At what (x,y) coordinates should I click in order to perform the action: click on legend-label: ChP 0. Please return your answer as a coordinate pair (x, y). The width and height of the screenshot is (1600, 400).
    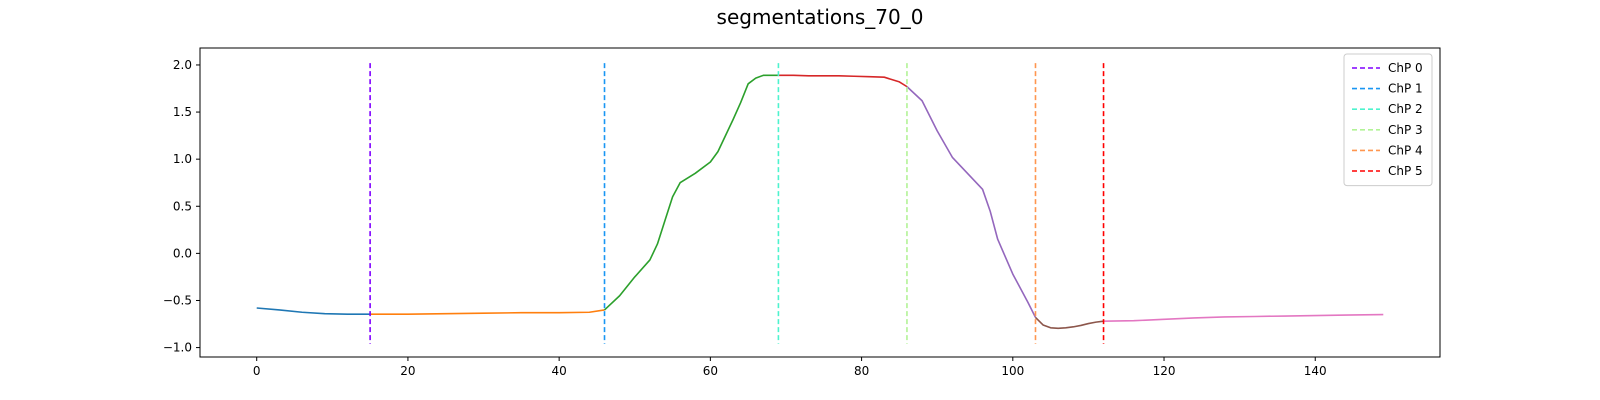
    Looking at the image, I should click on (1405, 68).